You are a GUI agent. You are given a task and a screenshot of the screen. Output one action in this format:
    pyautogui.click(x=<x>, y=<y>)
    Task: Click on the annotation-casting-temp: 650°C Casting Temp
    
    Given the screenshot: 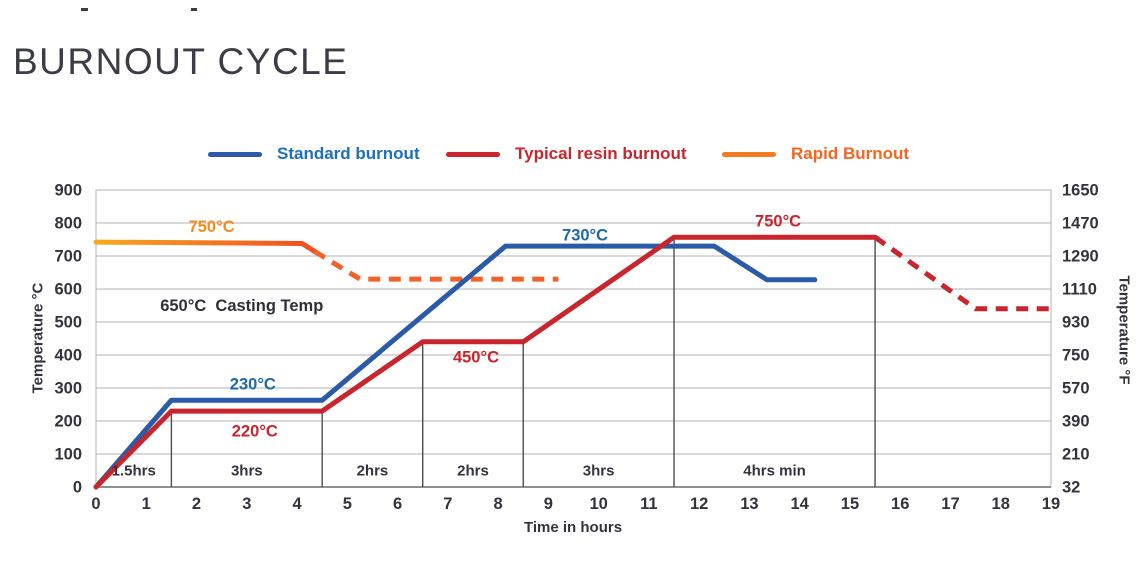 What is the action you would take?
    pyautogui.click(x=241, y=306)
    